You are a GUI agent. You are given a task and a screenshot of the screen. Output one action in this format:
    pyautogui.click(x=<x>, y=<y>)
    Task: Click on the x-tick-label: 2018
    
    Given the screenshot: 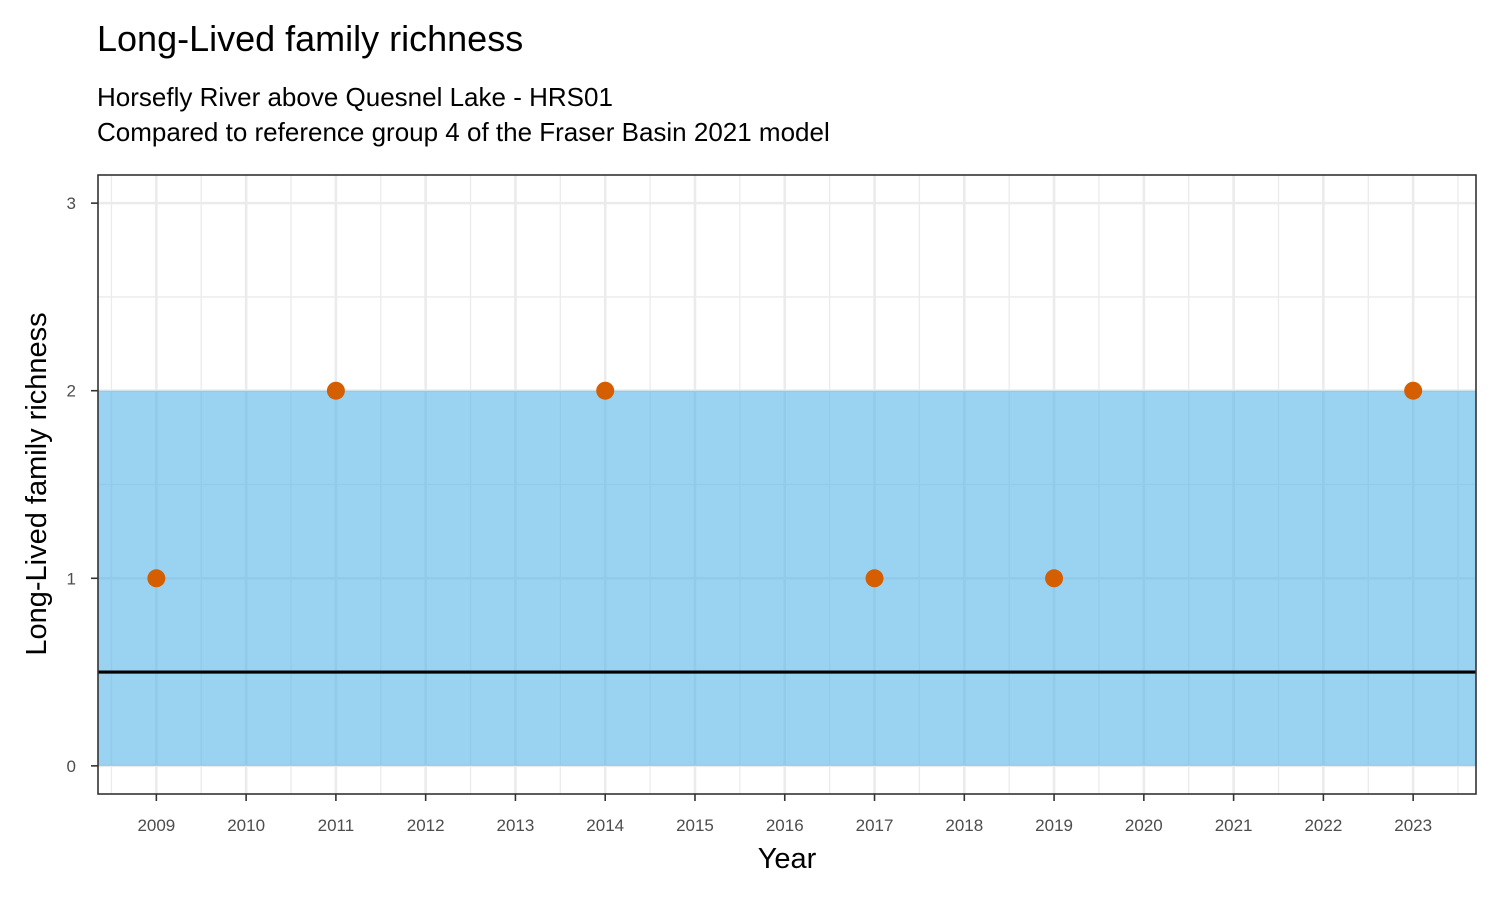 What is the action you would take?
    pyautogui.click(x=964, y=825)
    